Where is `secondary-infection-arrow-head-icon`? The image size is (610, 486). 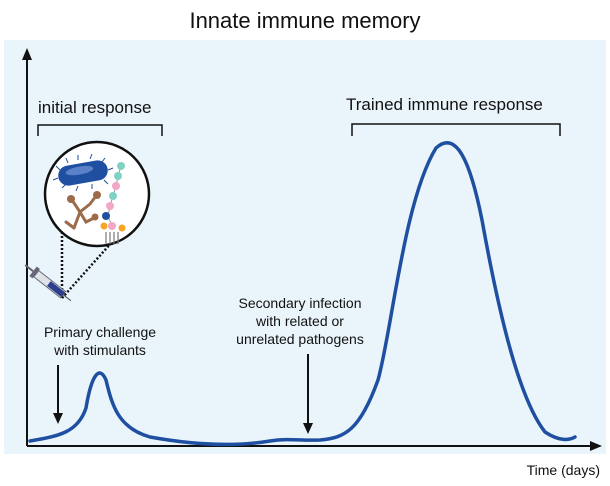 secondary-infection-arrow-head-icon is located at coordinates (308, 428).